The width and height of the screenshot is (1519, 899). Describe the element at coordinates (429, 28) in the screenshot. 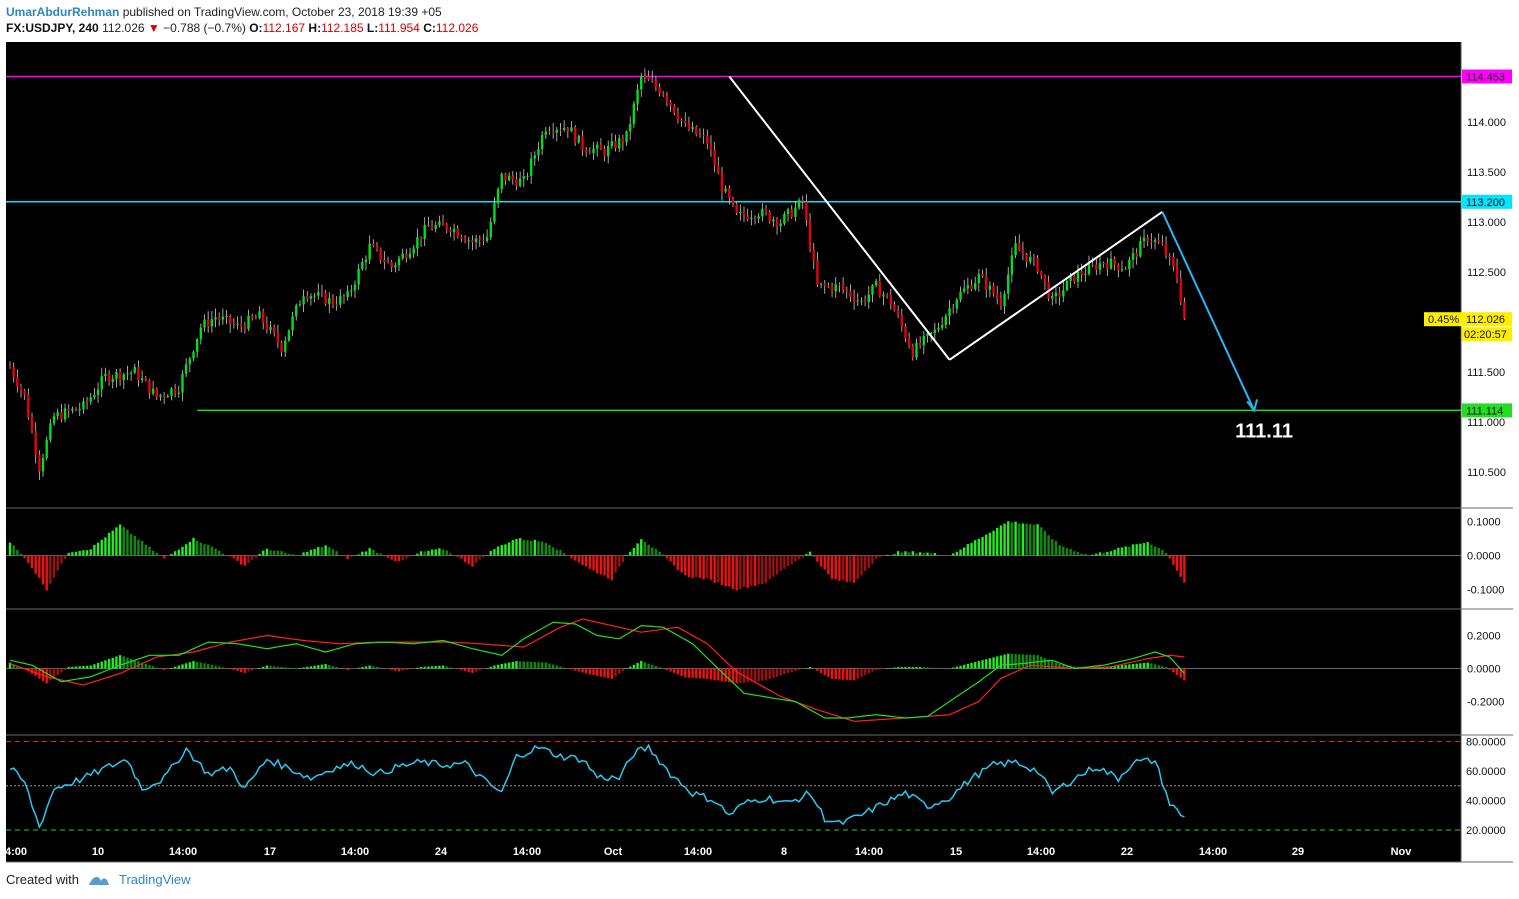

I see `close-label: C:` at that location.